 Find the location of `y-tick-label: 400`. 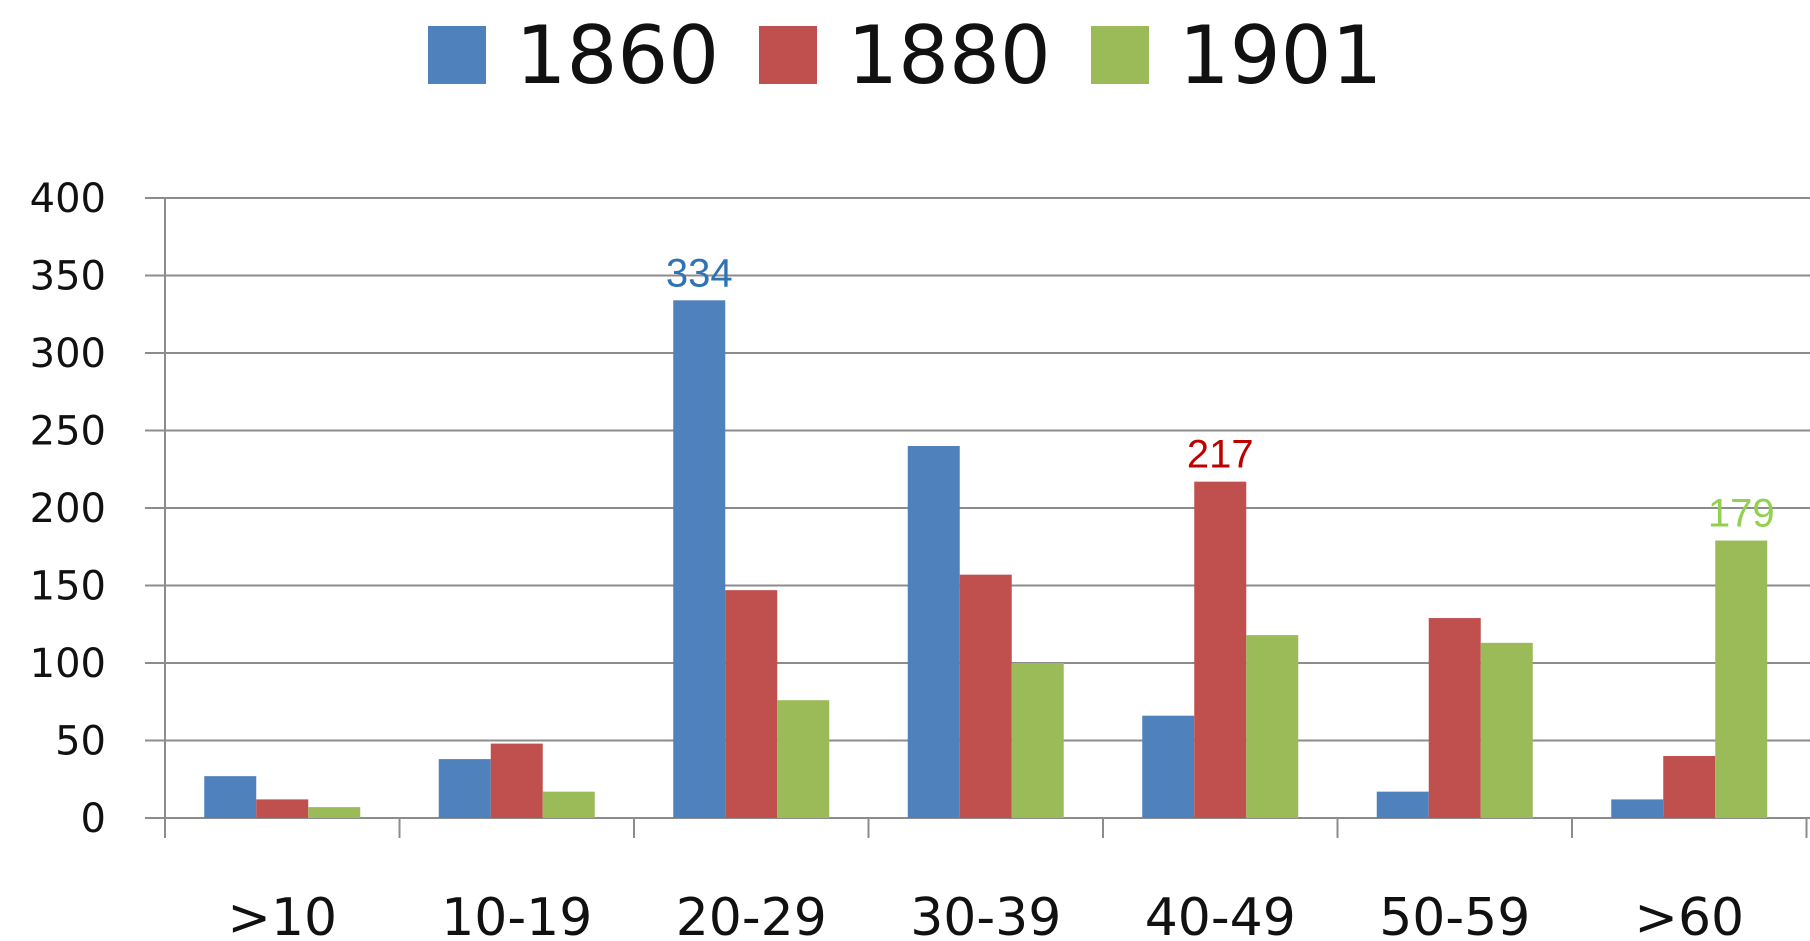

y-tick-label: 400 is located at coordinates (68, 199).